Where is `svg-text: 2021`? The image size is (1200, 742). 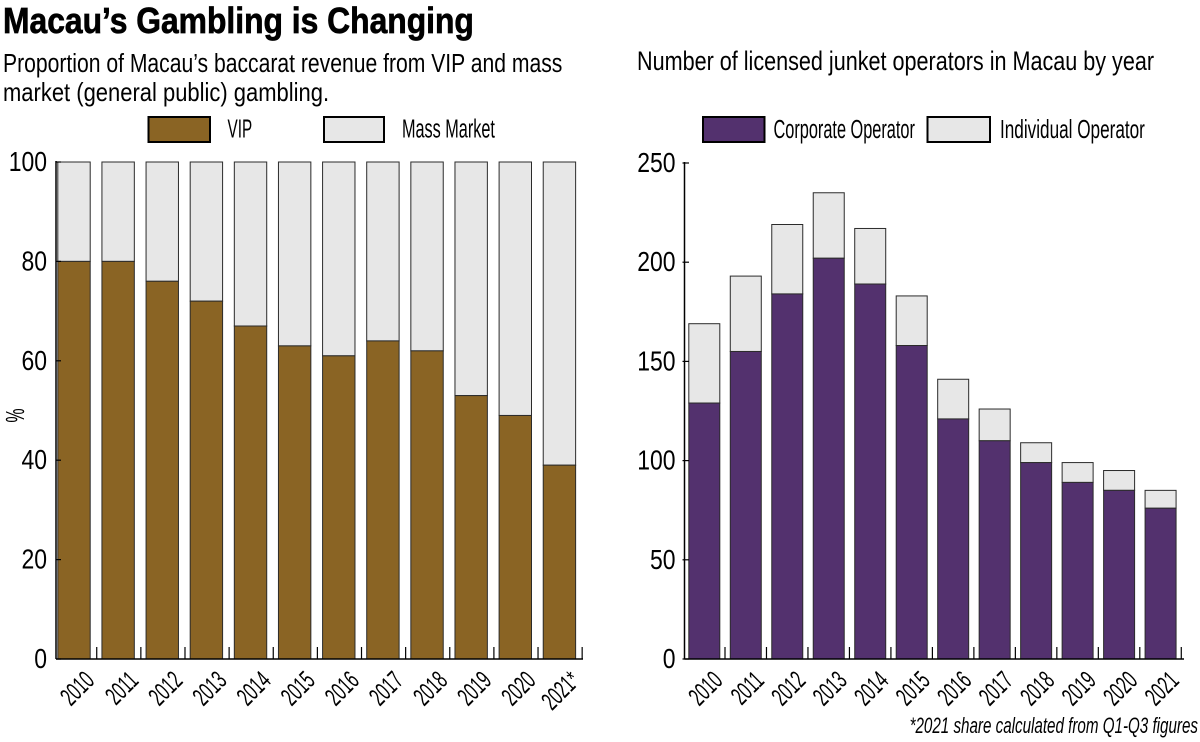 svg-text: 2021 is located at coordinates (1162, 689).